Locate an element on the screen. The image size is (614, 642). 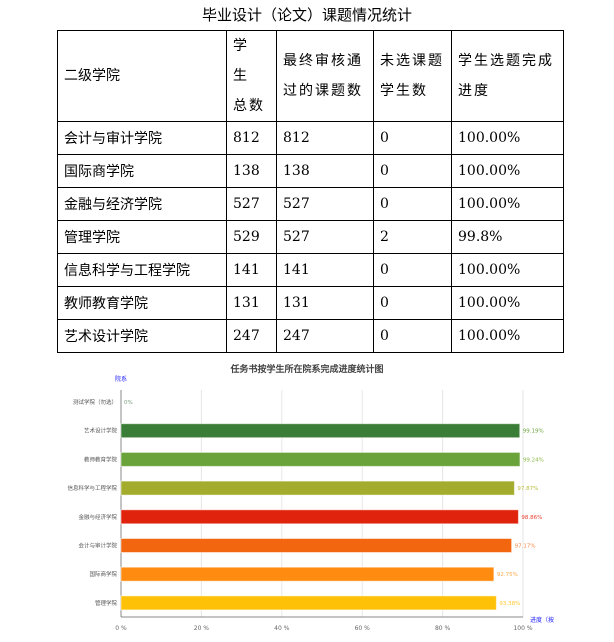
y-tick-label: 教师教育学院 is located at coordinates (101, 459).